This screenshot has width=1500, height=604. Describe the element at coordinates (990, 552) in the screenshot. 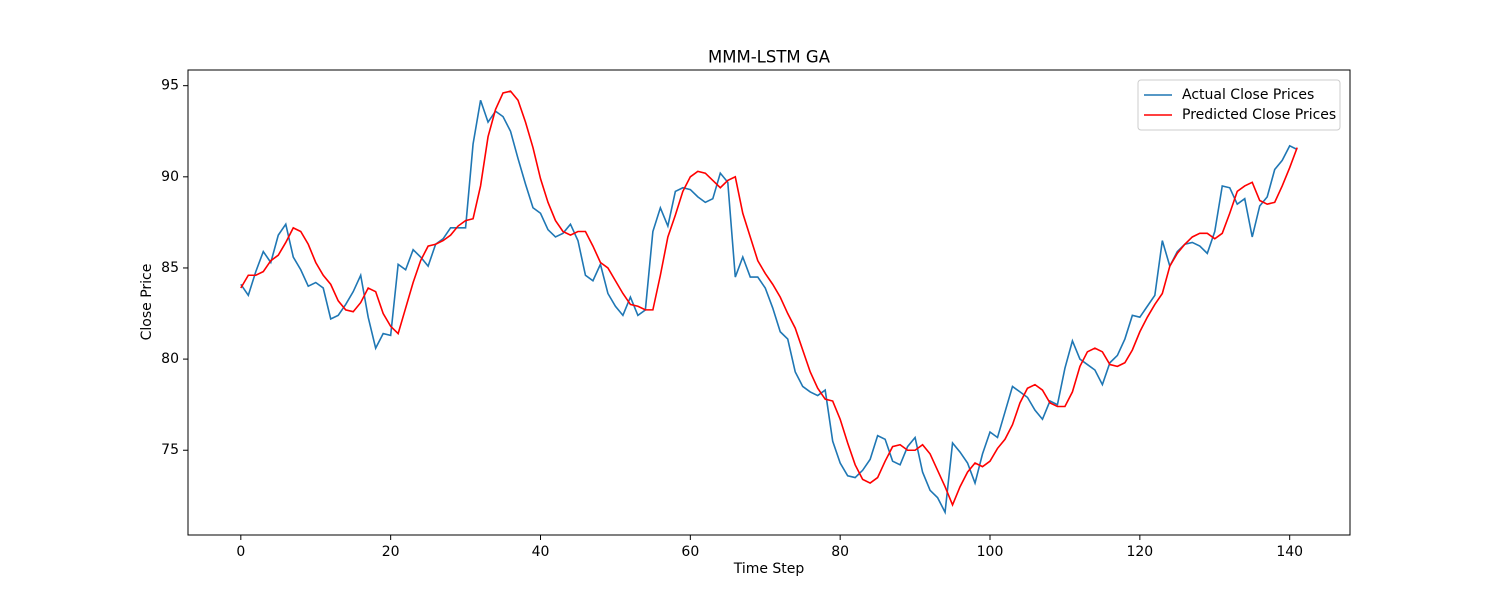

I see `x-tick-label: 100` at that location.